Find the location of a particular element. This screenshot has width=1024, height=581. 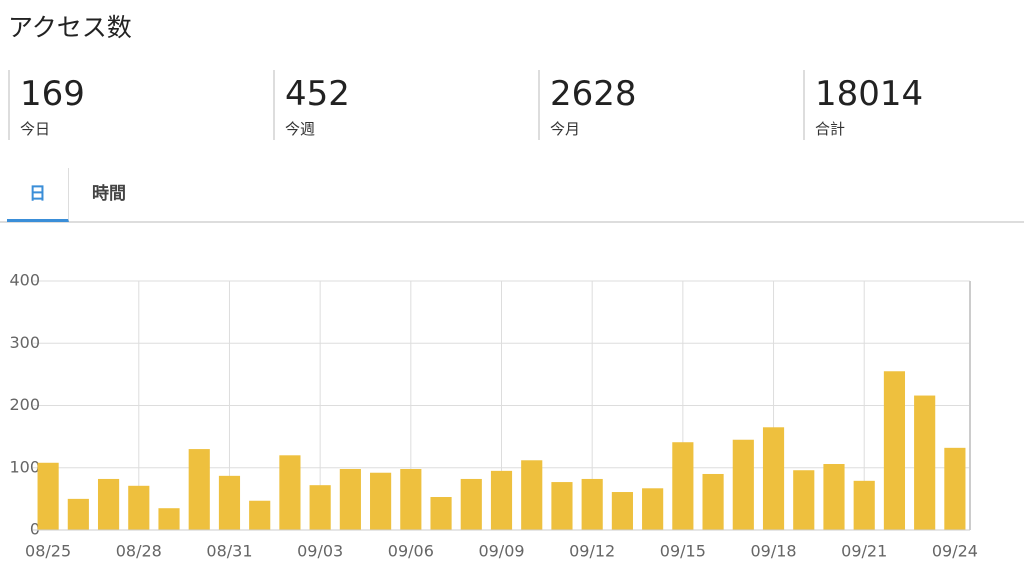

x-tick-label: 09/12 is located at coordinates (592, 551).